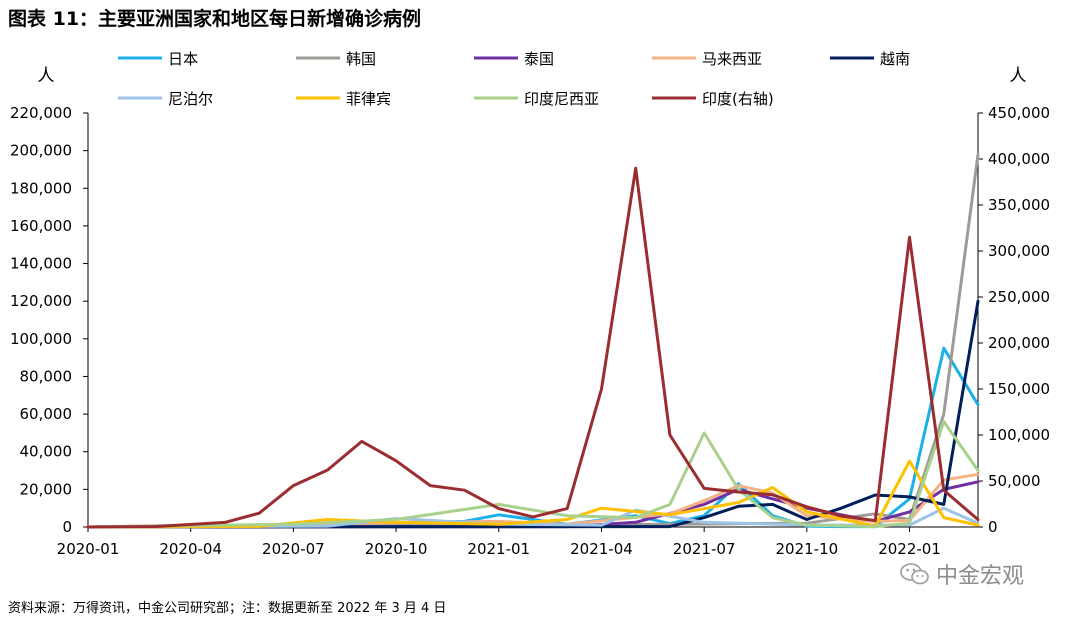 The height and width of the screenshot is (621, 1080). What do you see at coordinates (1019, 205) in the screenshot?
I see `right-tick-label: 350,000` at bounding box center [1019, 205].